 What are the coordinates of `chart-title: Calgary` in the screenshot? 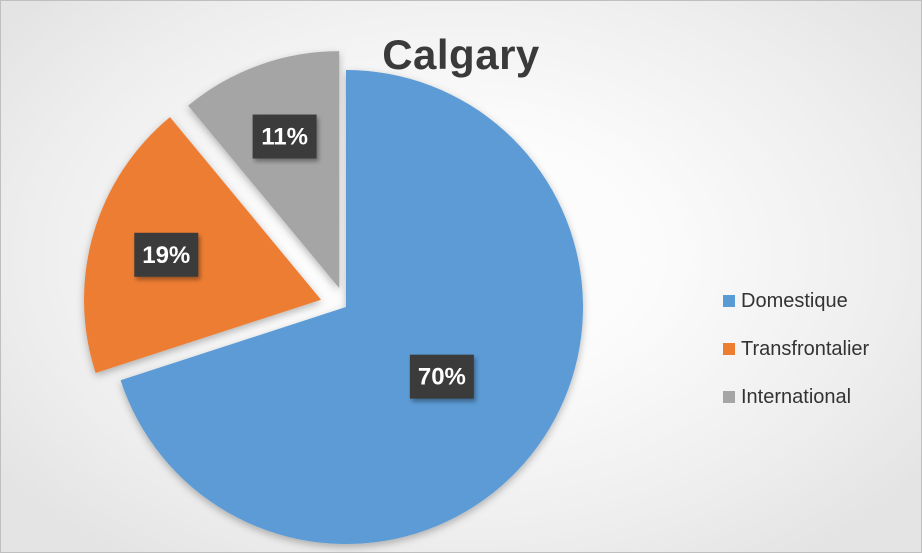 It's located at (461, 54).